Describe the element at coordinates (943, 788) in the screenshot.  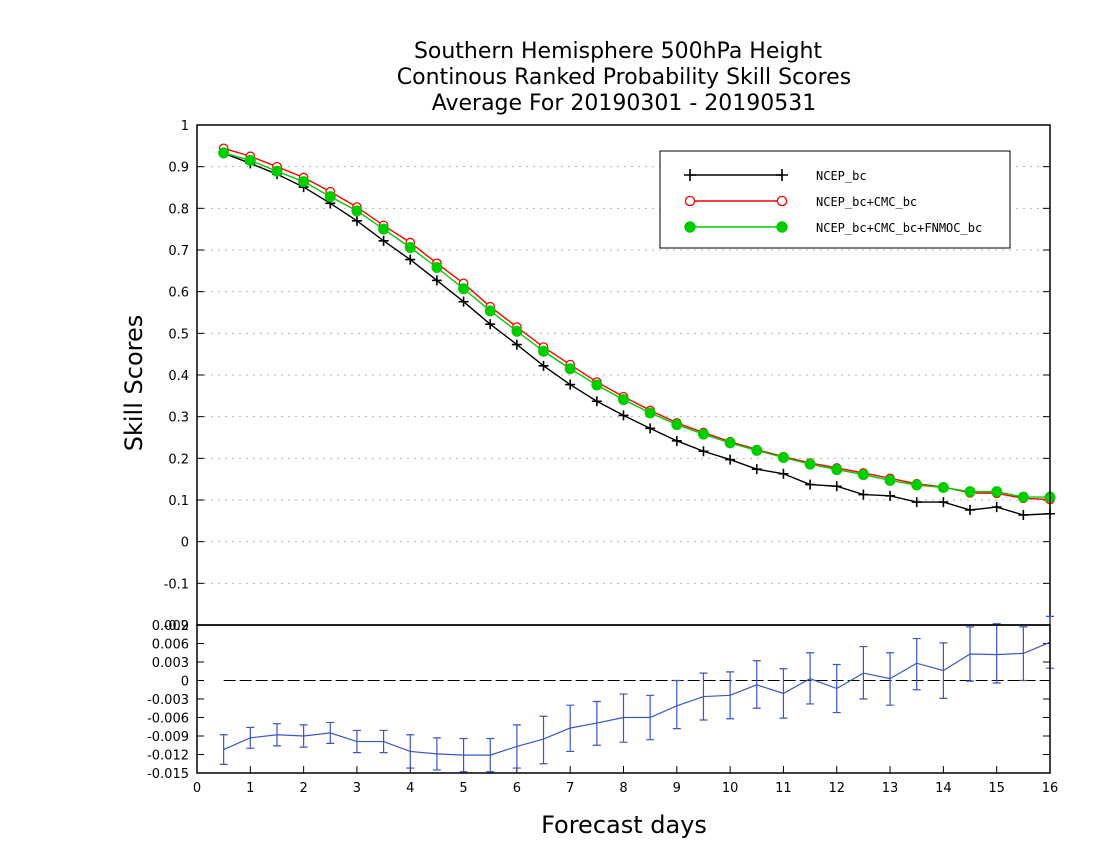
I see `x-tick-label: 14` at that location.